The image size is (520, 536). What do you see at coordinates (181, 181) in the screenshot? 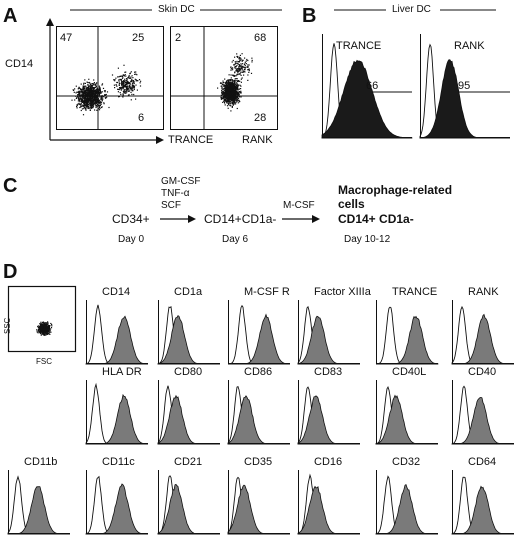
I see `arrow1-factor-1: GM-CSF` at bounding box center [181, 181].